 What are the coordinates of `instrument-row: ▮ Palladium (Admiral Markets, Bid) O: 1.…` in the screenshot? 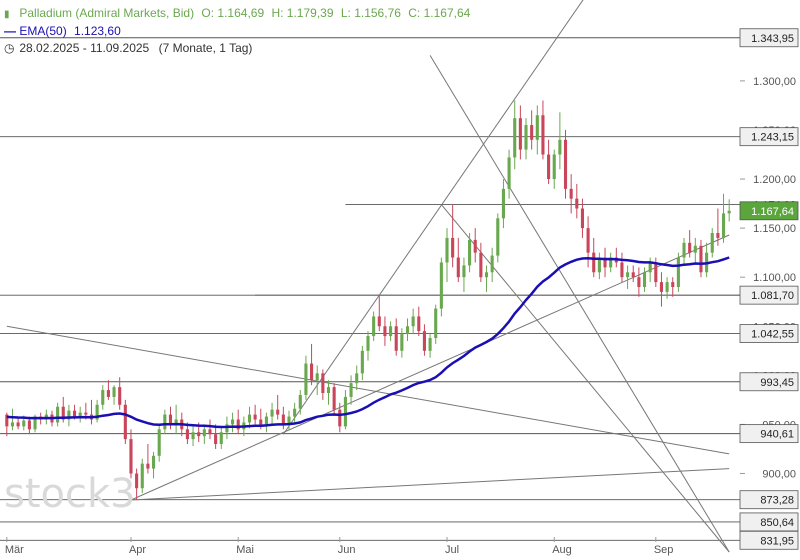 It's located at (237, 14).